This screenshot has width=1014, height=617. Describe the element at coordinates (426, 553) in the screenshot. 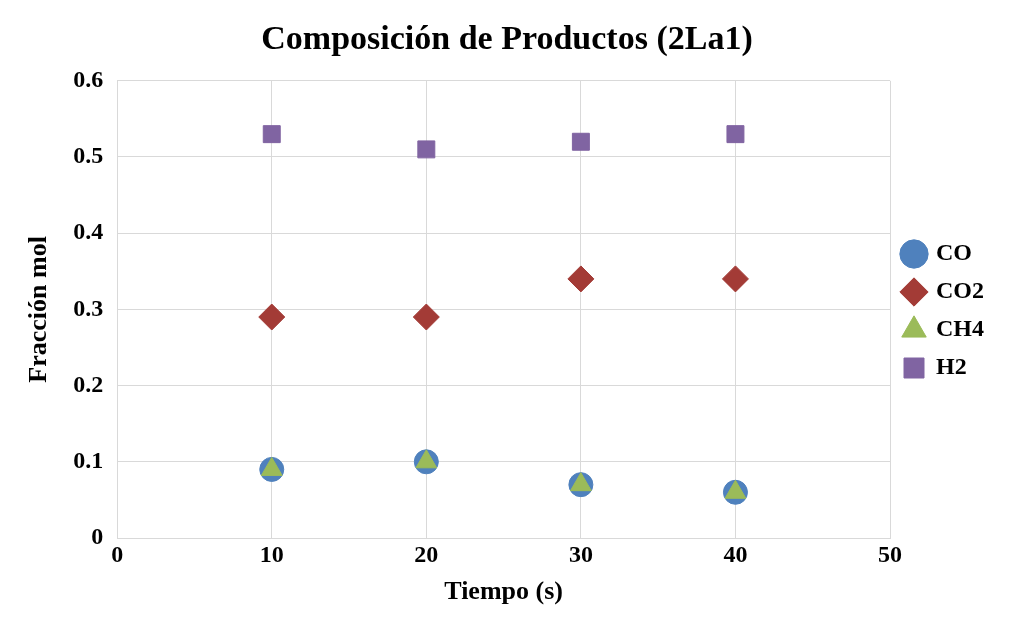

I see `x-tick-label: 20` at that location.